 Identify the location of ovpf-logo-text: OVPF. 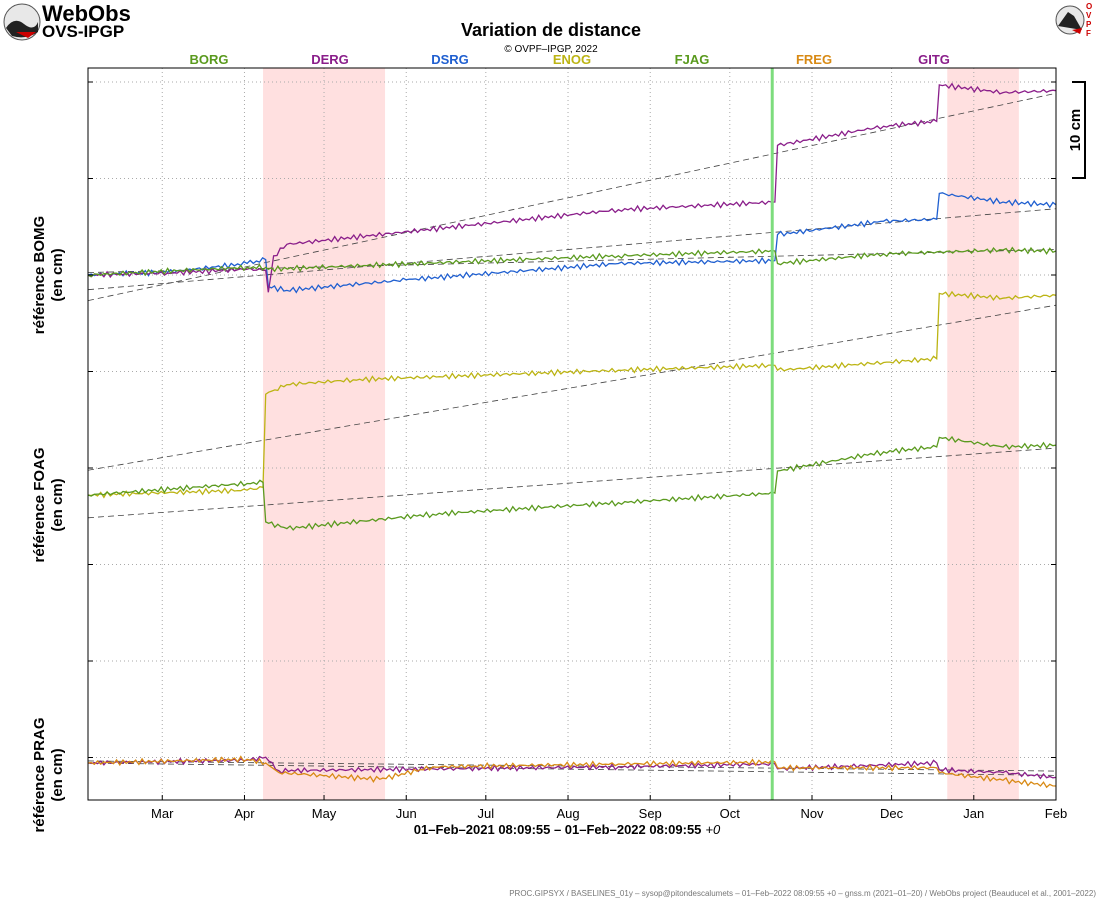
(1089, 20).